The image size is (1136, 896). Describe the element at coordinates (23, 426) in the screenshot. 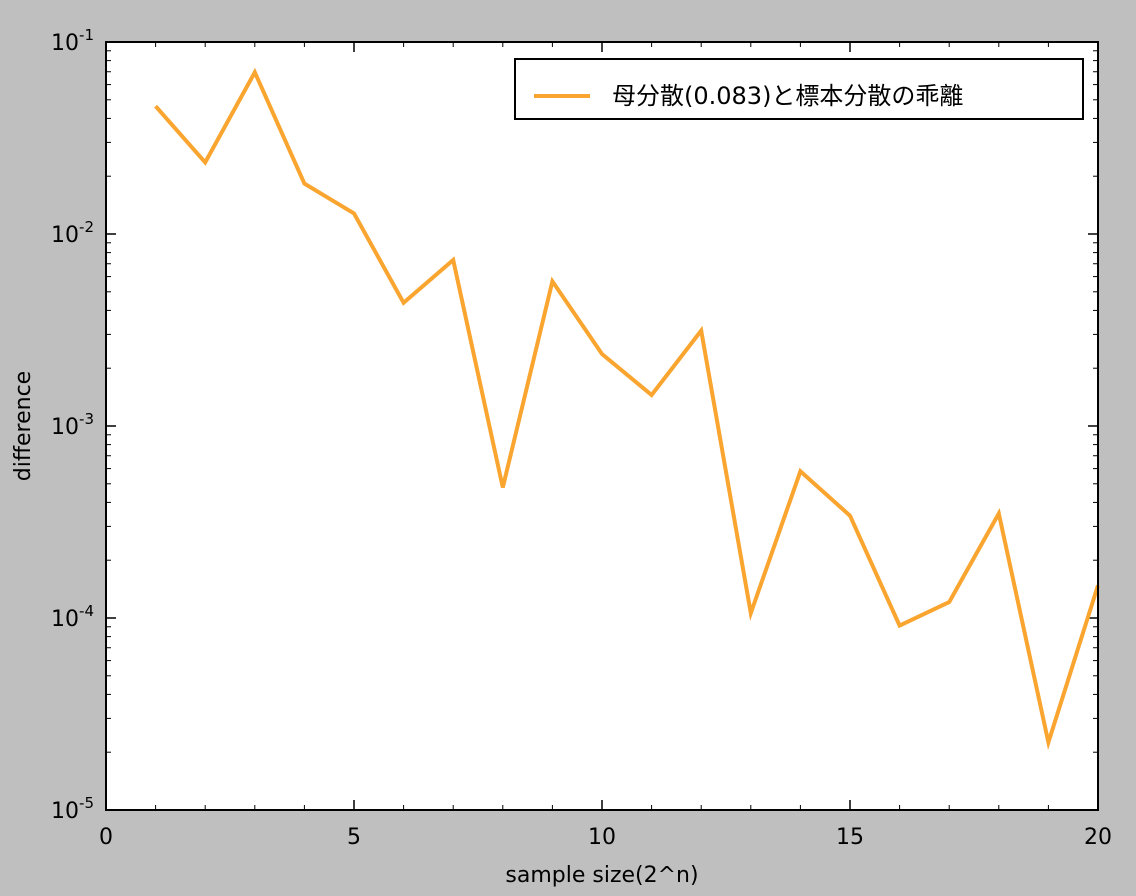

I see `y-axis-label: difference` at that location.